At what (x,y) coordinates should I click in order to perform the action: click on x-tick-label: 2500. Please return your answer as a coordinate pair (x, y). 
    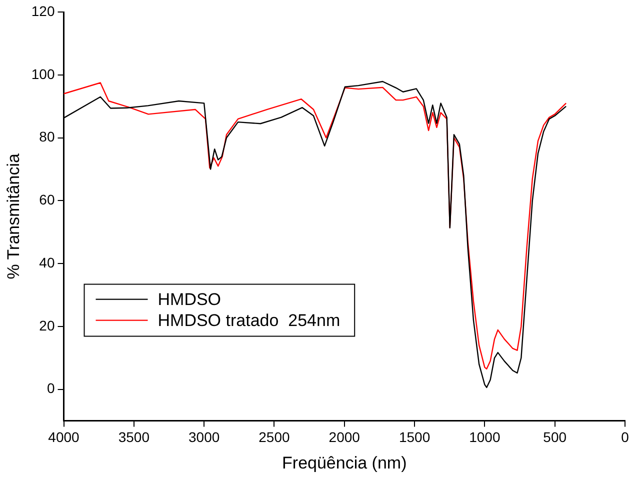
    Looking at the image, I should click on (274, 437).